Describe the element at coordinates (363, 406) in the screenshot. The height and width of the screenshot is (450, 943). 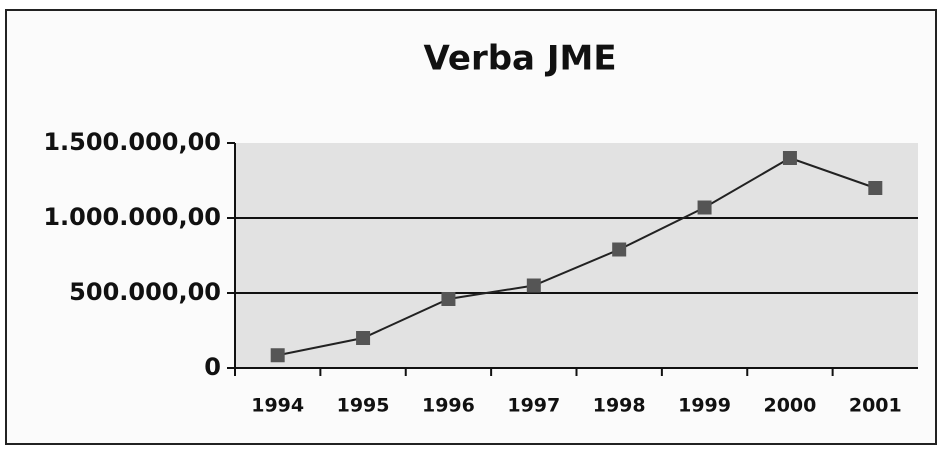
I see `x-tick-label: 1995` at that location.